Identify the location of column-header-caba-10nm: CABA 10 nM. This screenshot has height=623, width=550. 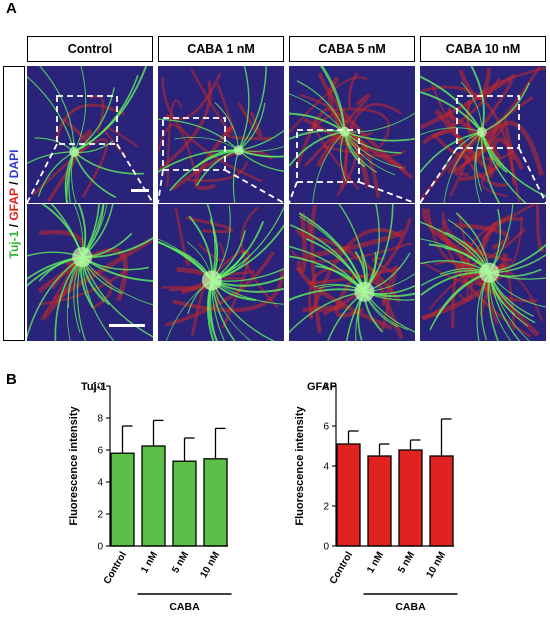
(483, 49).